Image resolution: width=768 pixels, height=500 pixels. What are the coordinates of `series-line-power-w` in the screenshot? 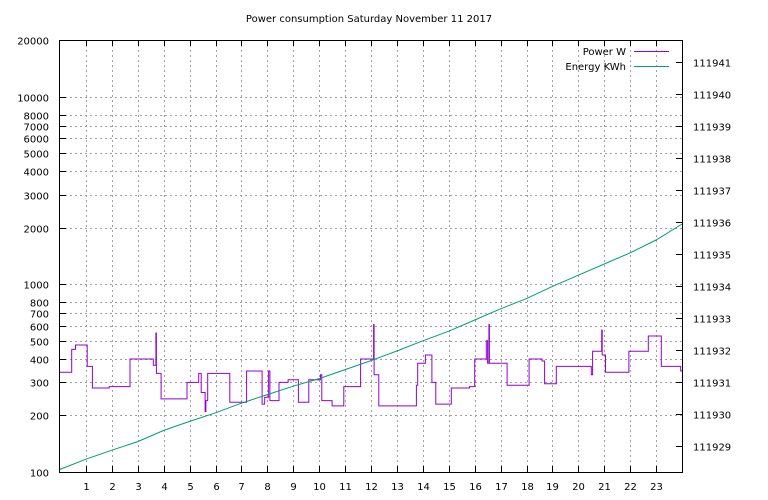 It's located at (371, 368).